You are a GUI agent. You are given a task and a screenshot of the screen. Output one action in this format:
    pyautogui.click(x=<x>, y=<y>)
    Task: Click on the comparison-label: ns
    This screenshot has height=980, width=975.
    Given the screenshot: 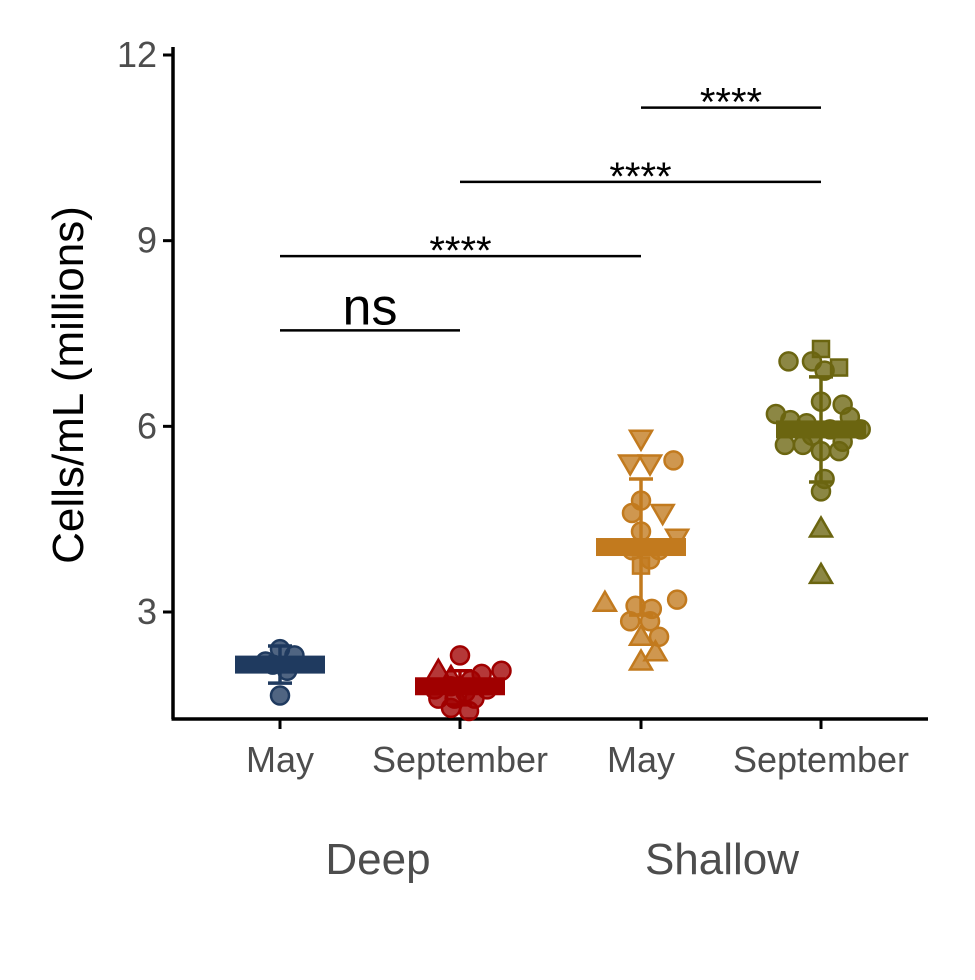 What is the action you would take?
    pyautogui.click(x=370, y=307)
    